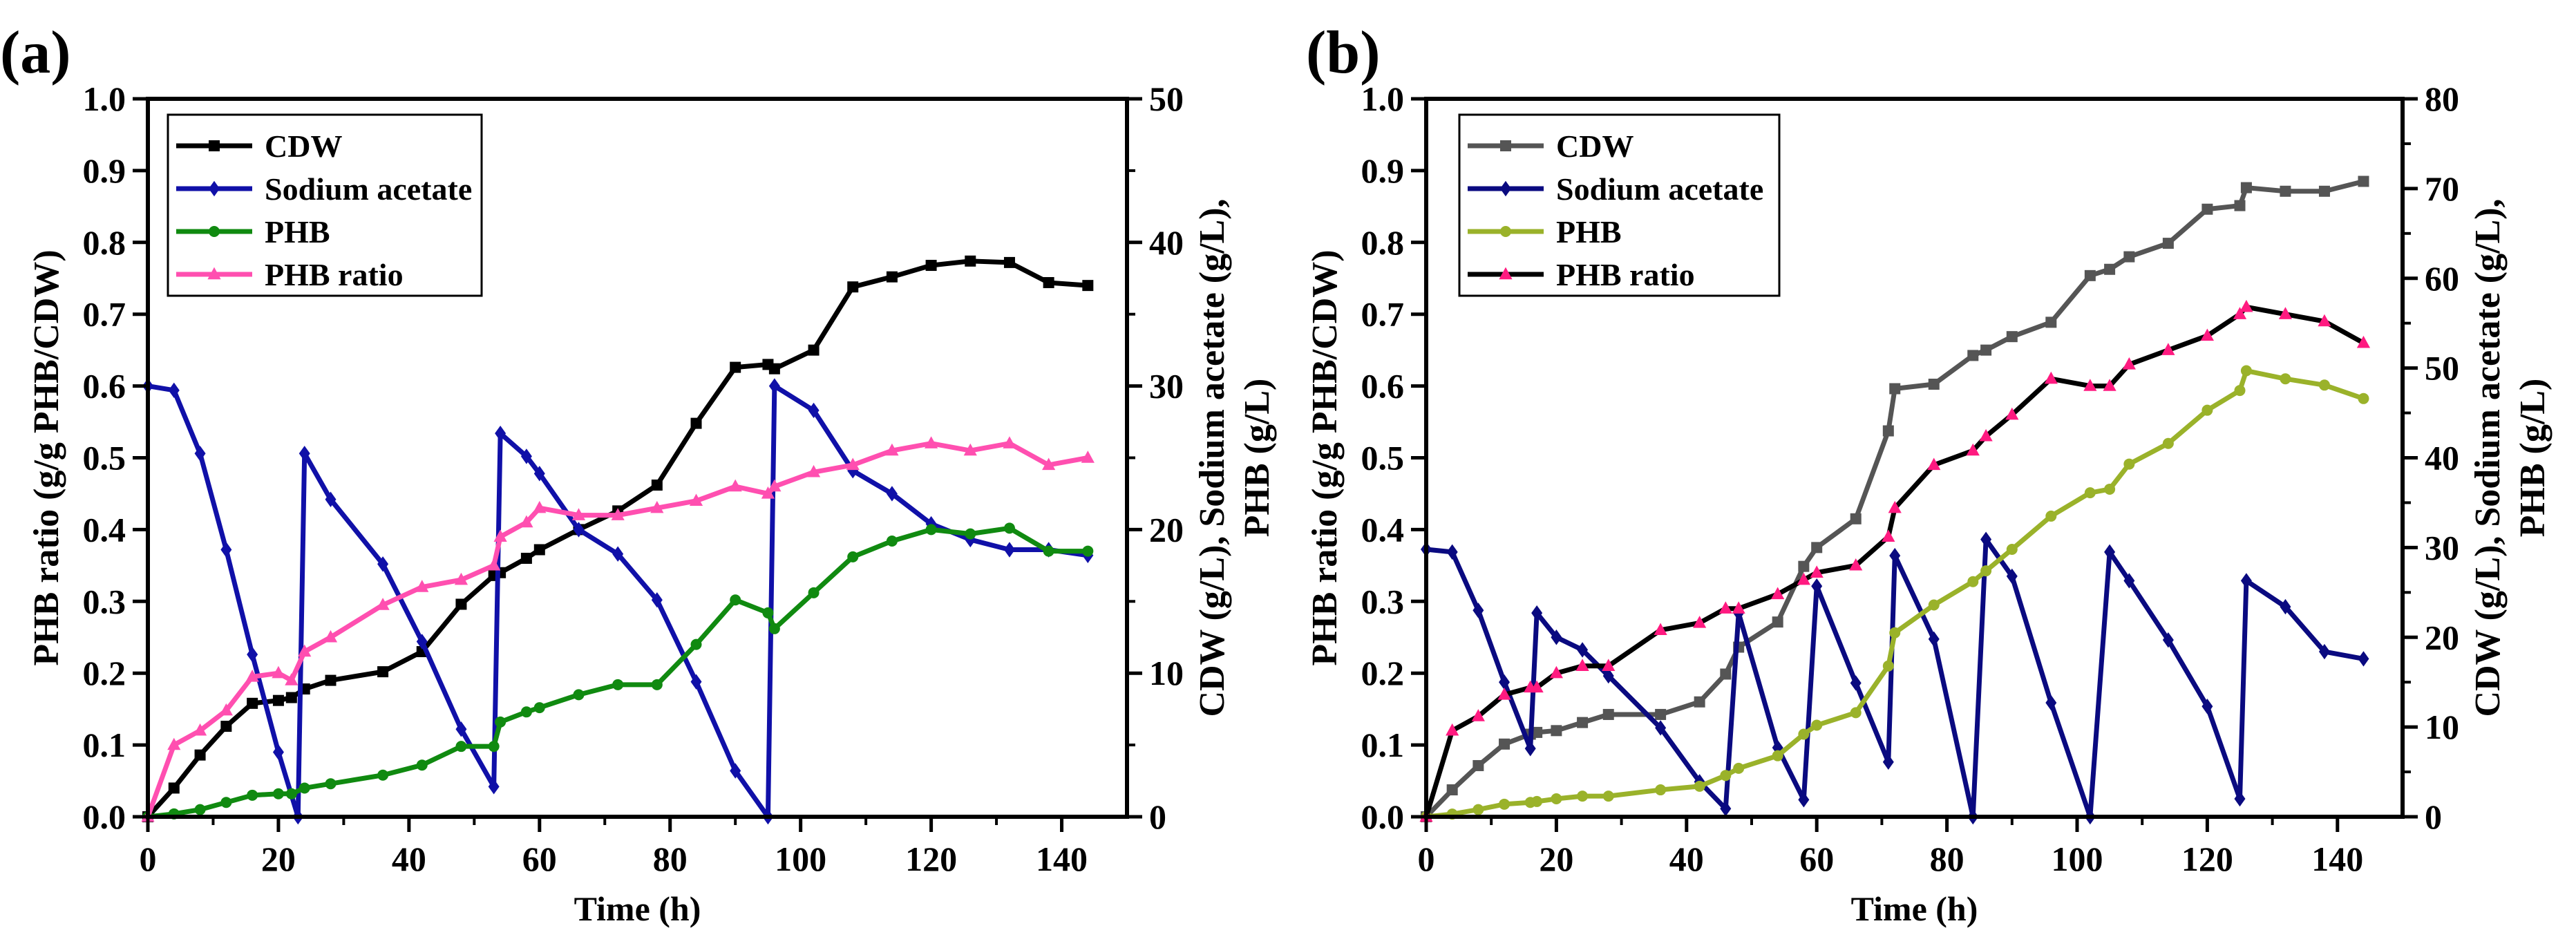 The width and height of the screenshot is (2576, 937). What do you see at coordinates (1212, 457) in the screenshot?
I see `y-right-axis-title: CDW (g/L), Sodium acetate (g/L),` at bounding box center [1212, 457].